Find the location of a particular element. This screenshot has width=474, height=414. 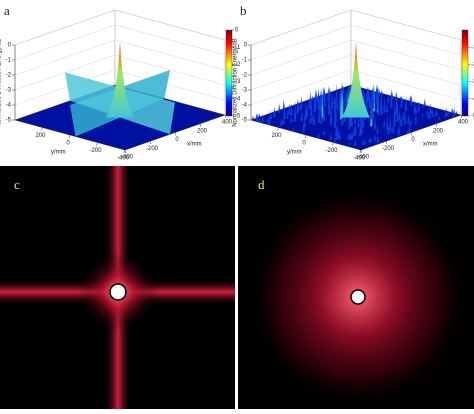

z-tick-label: -3 is located at coordinates (9, 91).